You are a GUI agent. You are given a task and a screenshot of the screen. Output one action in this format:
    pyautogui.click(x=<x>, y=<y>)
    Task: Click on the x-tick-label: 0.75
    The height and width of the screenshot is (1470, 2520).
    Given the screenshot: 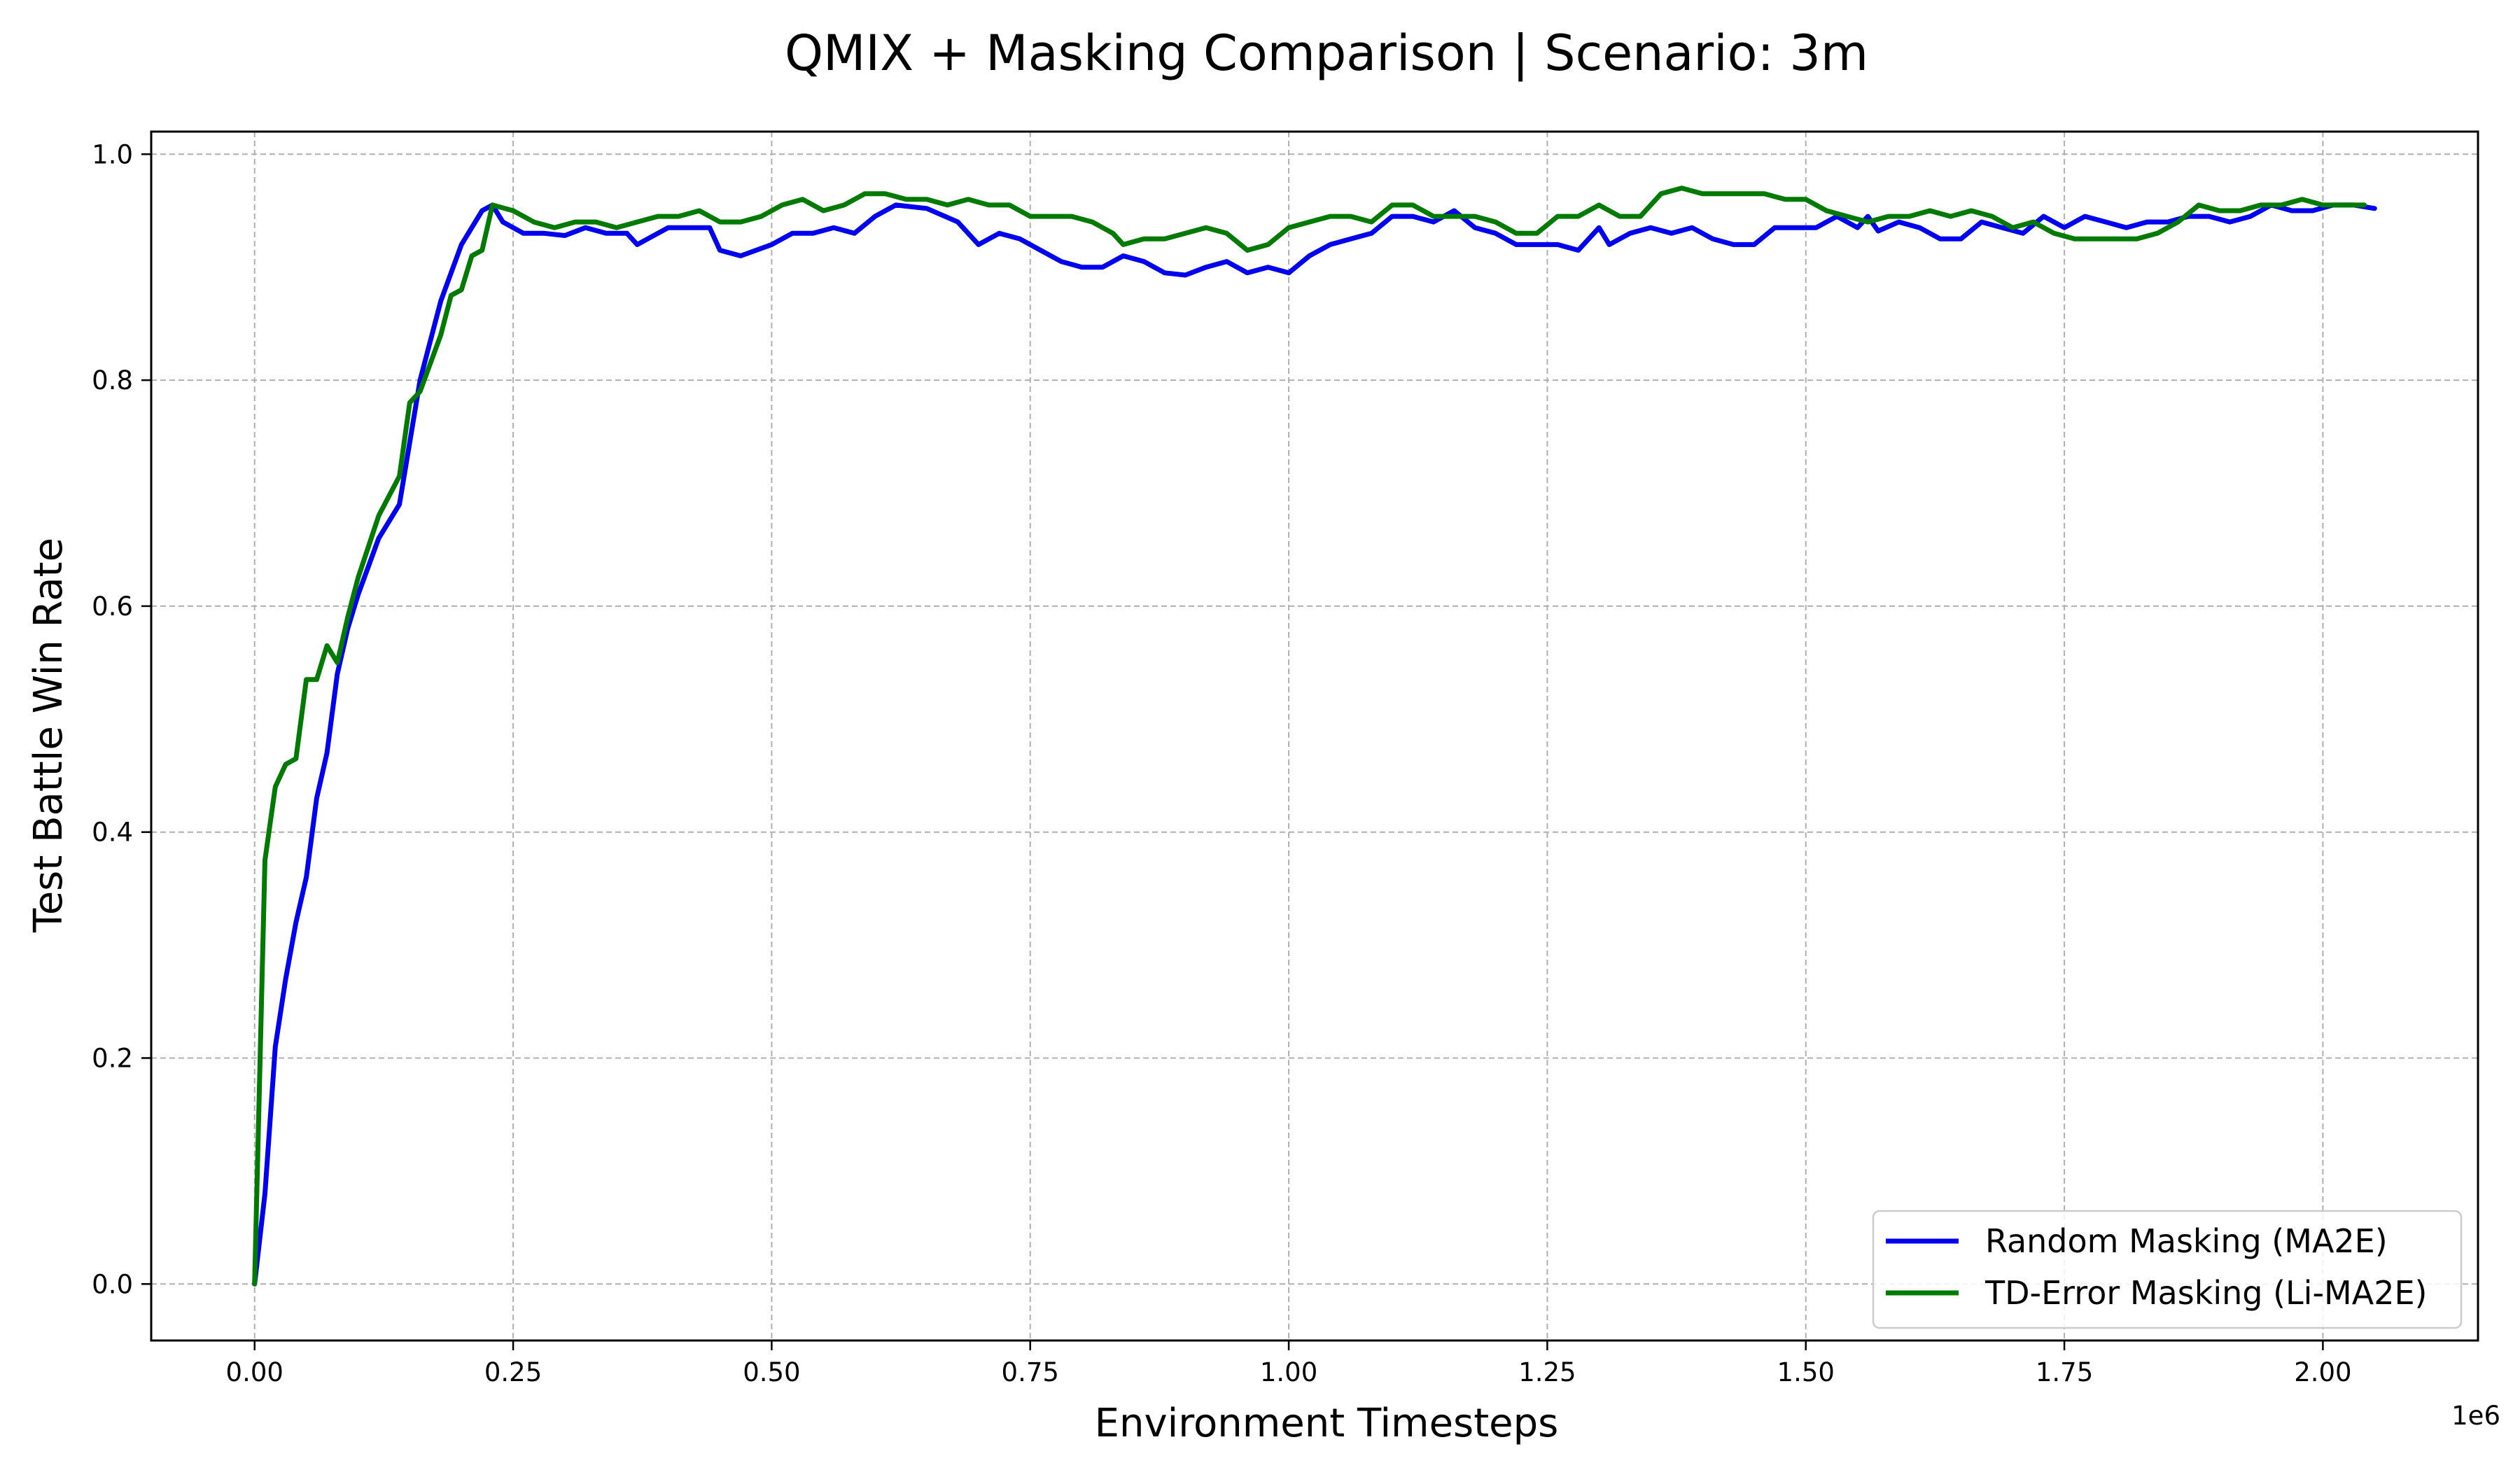 What is the action you would take?
    pyautogui.click(x=1030, y=1372)
    